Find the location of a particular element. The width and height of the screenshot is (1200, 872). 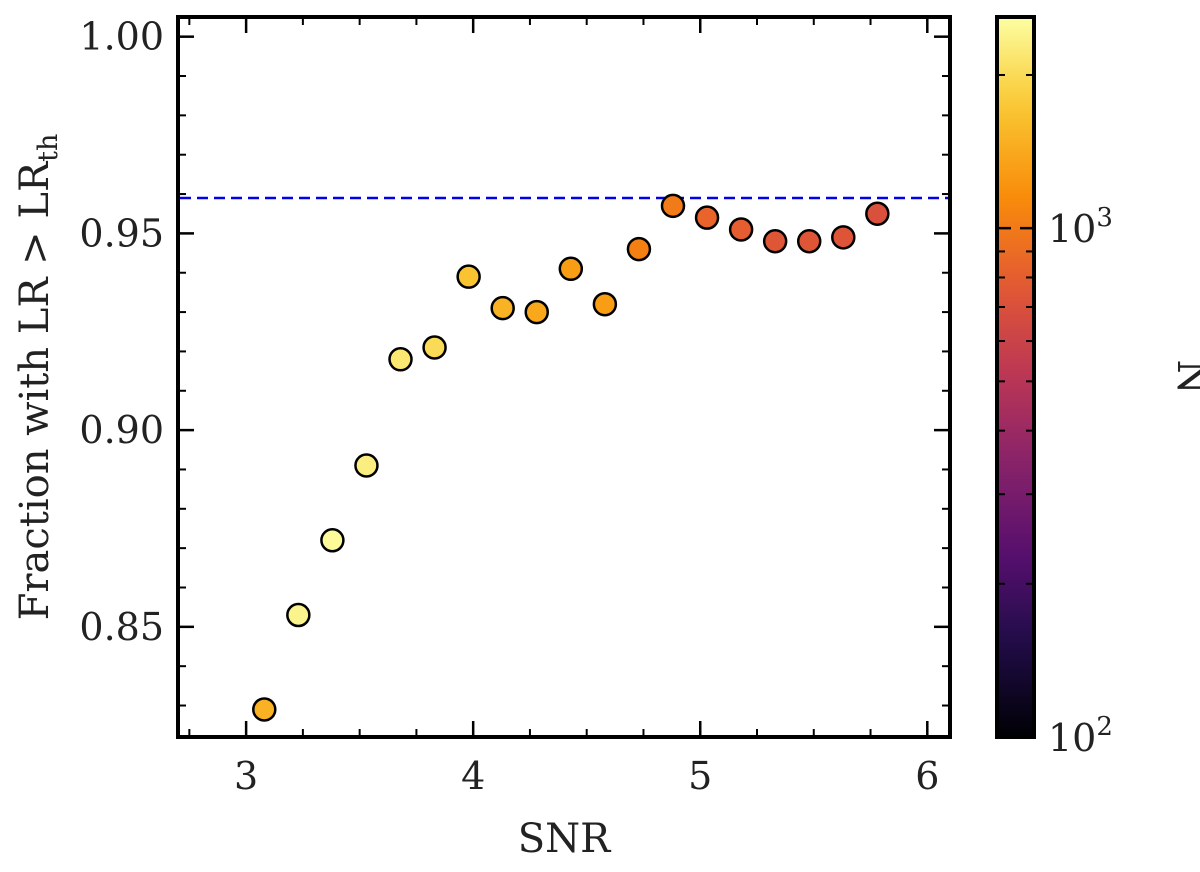

y-tick-label: 1.00 is located at coordinates (121, 37).